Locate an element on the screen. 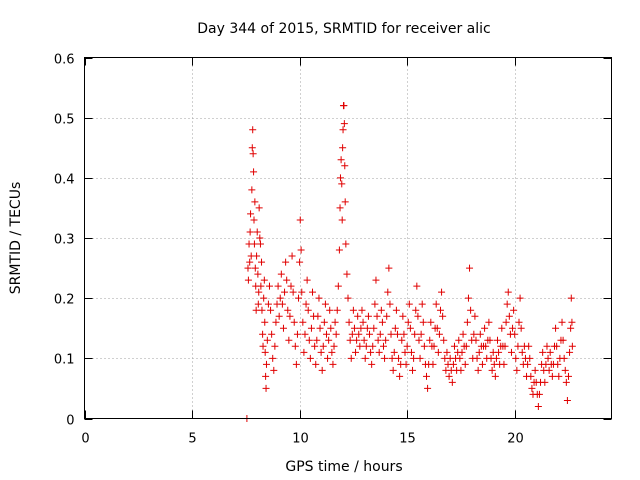 This screenshot has height=480, width=640. x-tick-label: 5 is located at coordinates (192, 439).